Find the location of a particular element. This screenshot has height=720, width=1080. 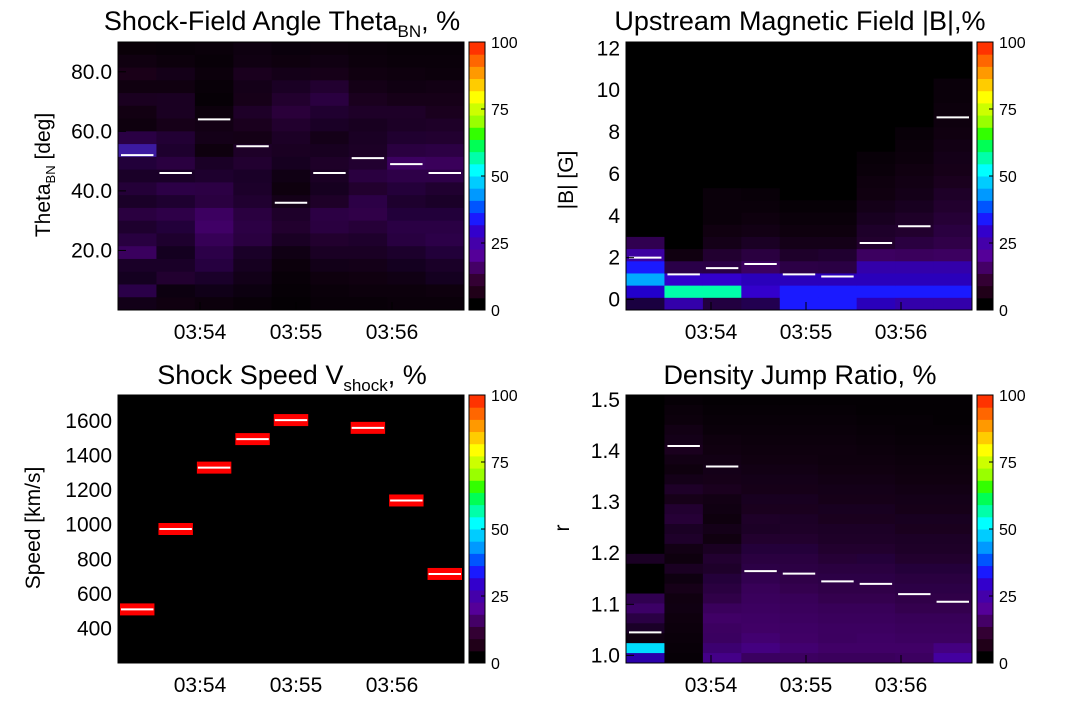

y-axis-label: r is located at coordinates (562, 528).